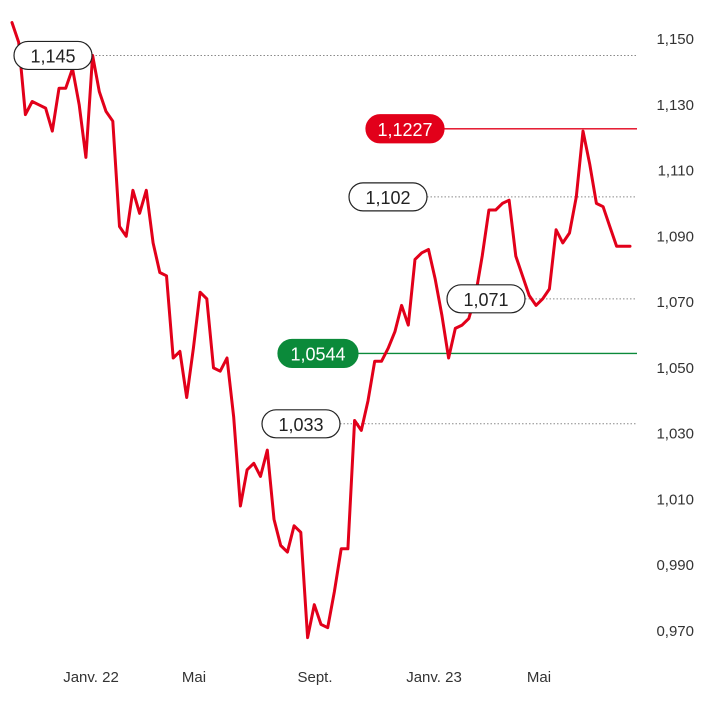  Describe the element at coordinates (675, 499) in the screenshot. I see `y-tick-label: 1,010` at that location.